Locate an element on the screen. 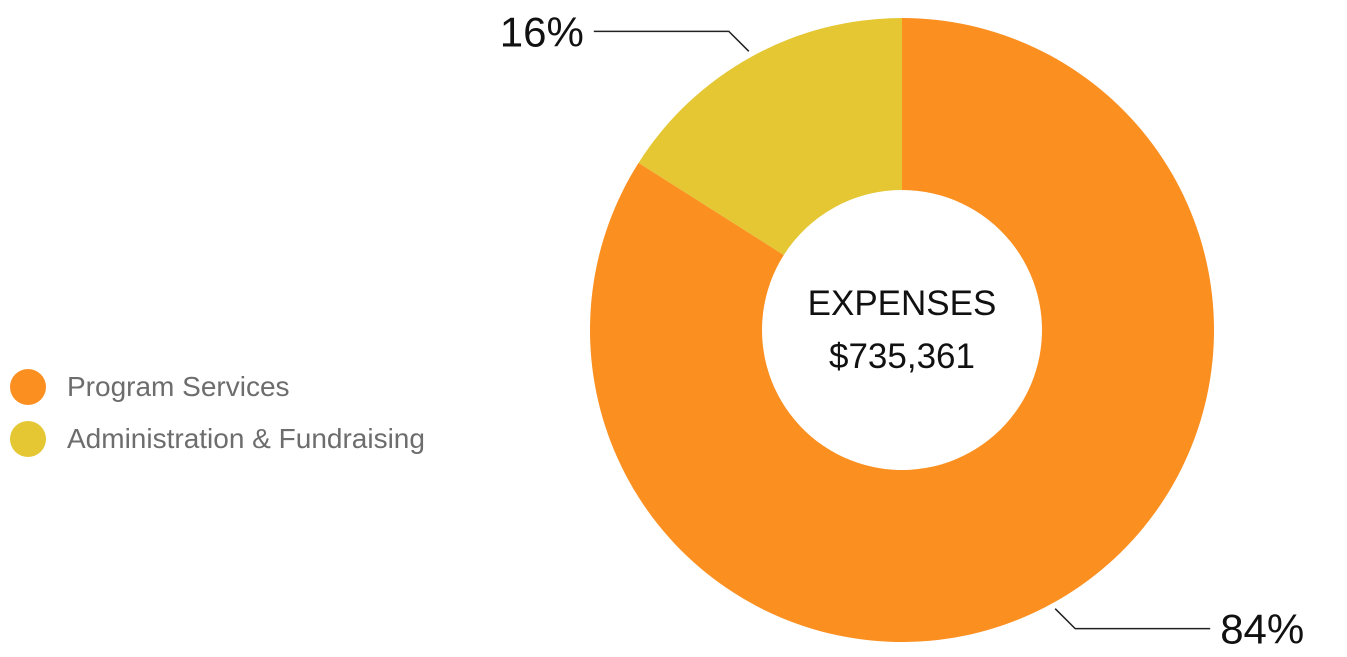 The width and height of the screenshot is (1347, 657). center-total-value: $735,361 is located at coordinates (902, 356).